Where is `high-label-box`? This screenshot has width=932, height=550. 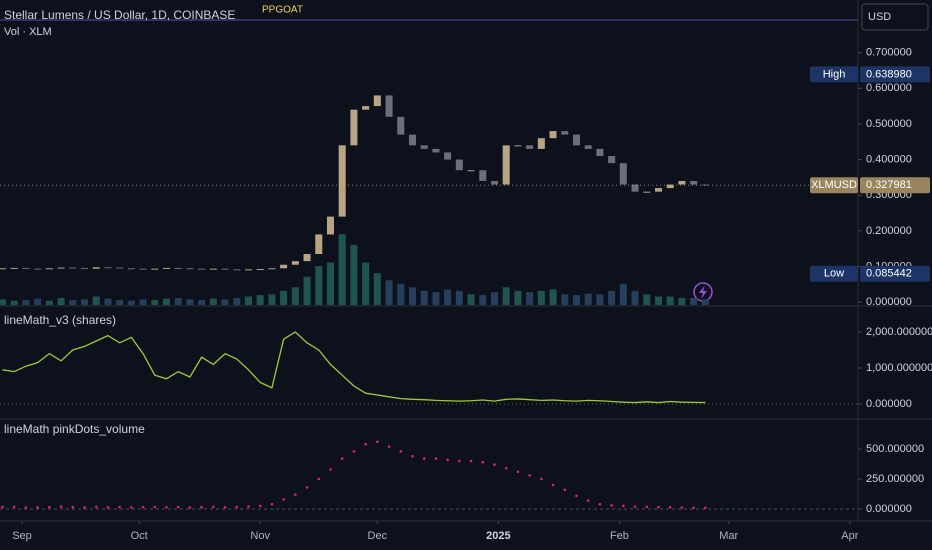
high-label-box is located at coordinates (895, 74).